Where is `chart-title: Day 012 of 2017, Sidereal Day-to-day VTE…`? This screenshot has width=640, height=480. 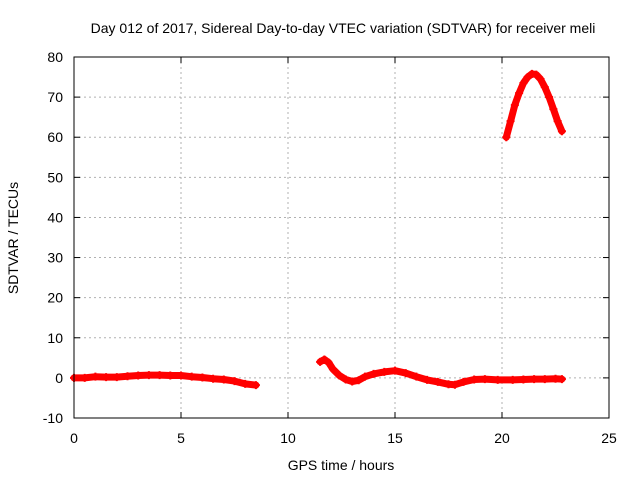
chart-title: Day 012 of 2017, Sidereal Day-to-day VTE… is located at coordinates (343, 28).